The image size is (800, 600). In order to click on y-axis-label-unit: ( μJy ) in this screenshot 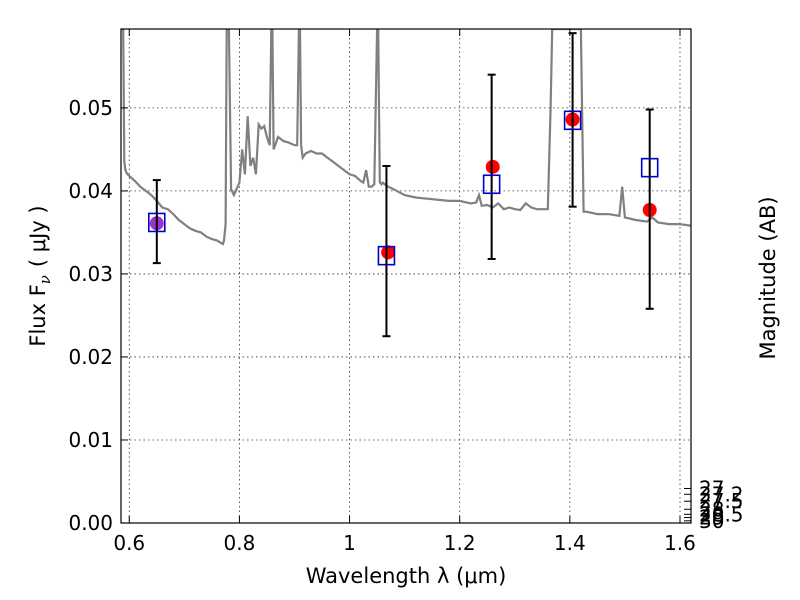, I will do `click(38, 236)`.